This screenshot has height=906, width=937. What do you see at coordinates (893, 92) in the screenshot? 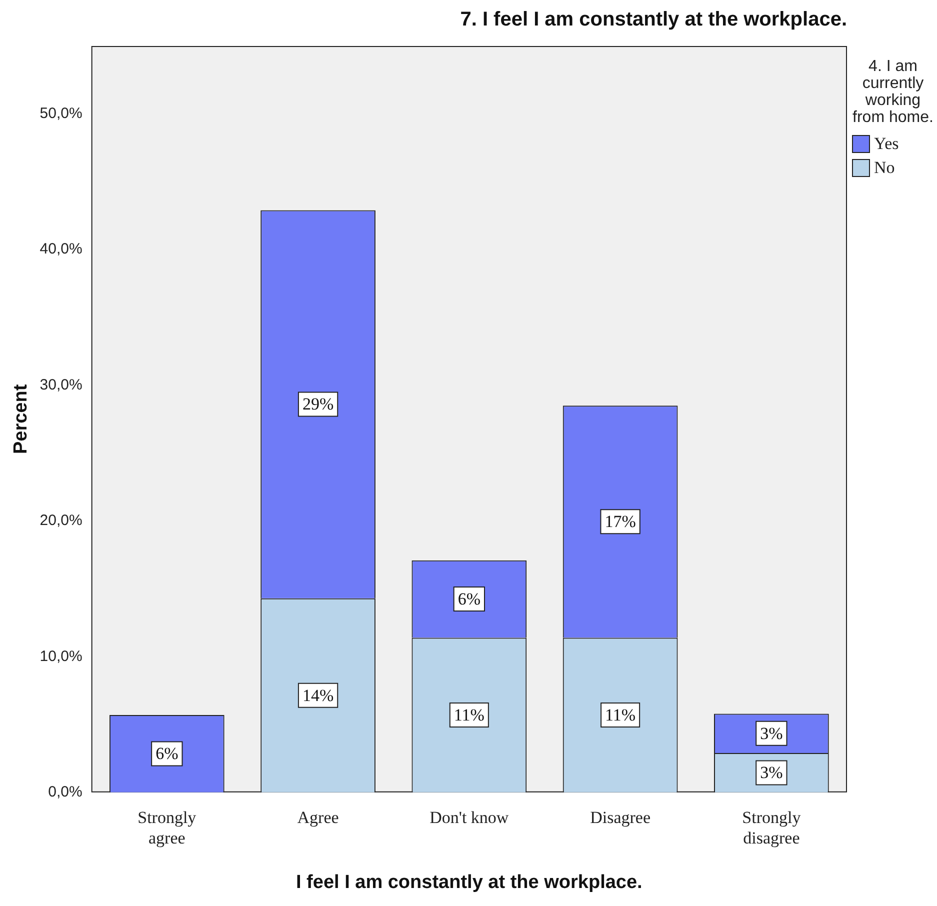
I see `legend-title: 4. I am currently working from home.` at bounding box center [893, 92].